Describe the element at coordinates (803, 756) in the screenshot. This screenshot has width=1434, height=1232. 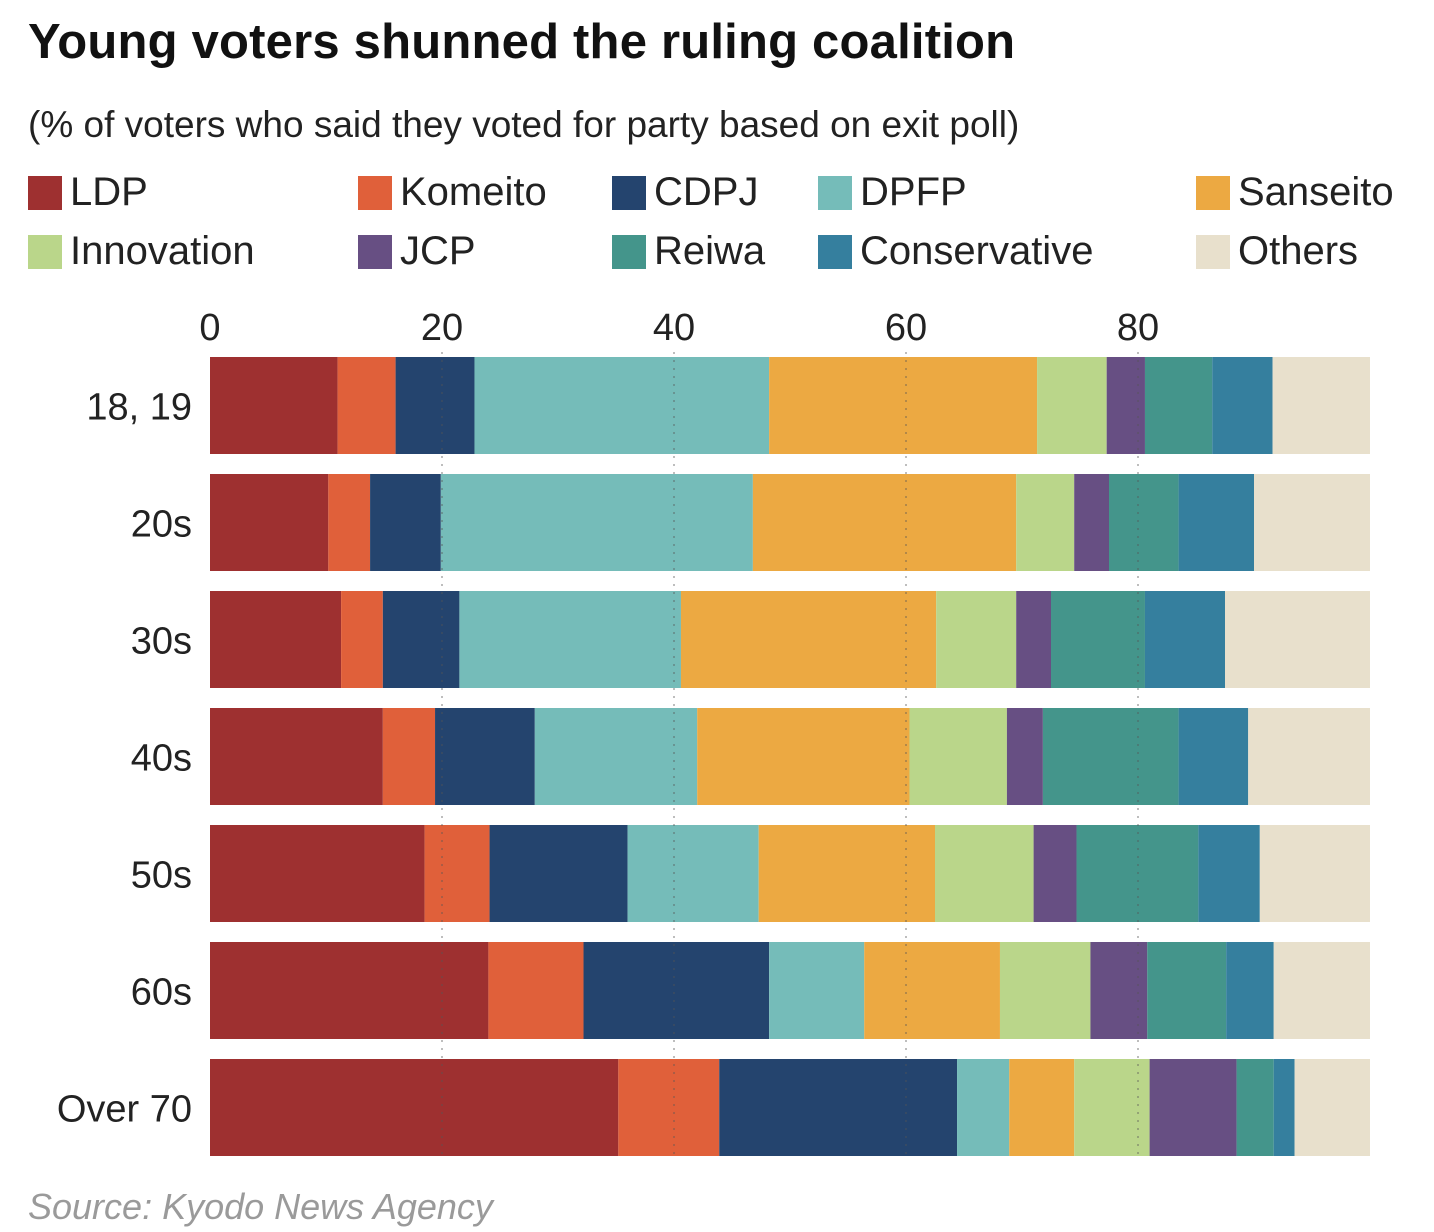
I see `bar-segment-sanseito-40s` at that location.